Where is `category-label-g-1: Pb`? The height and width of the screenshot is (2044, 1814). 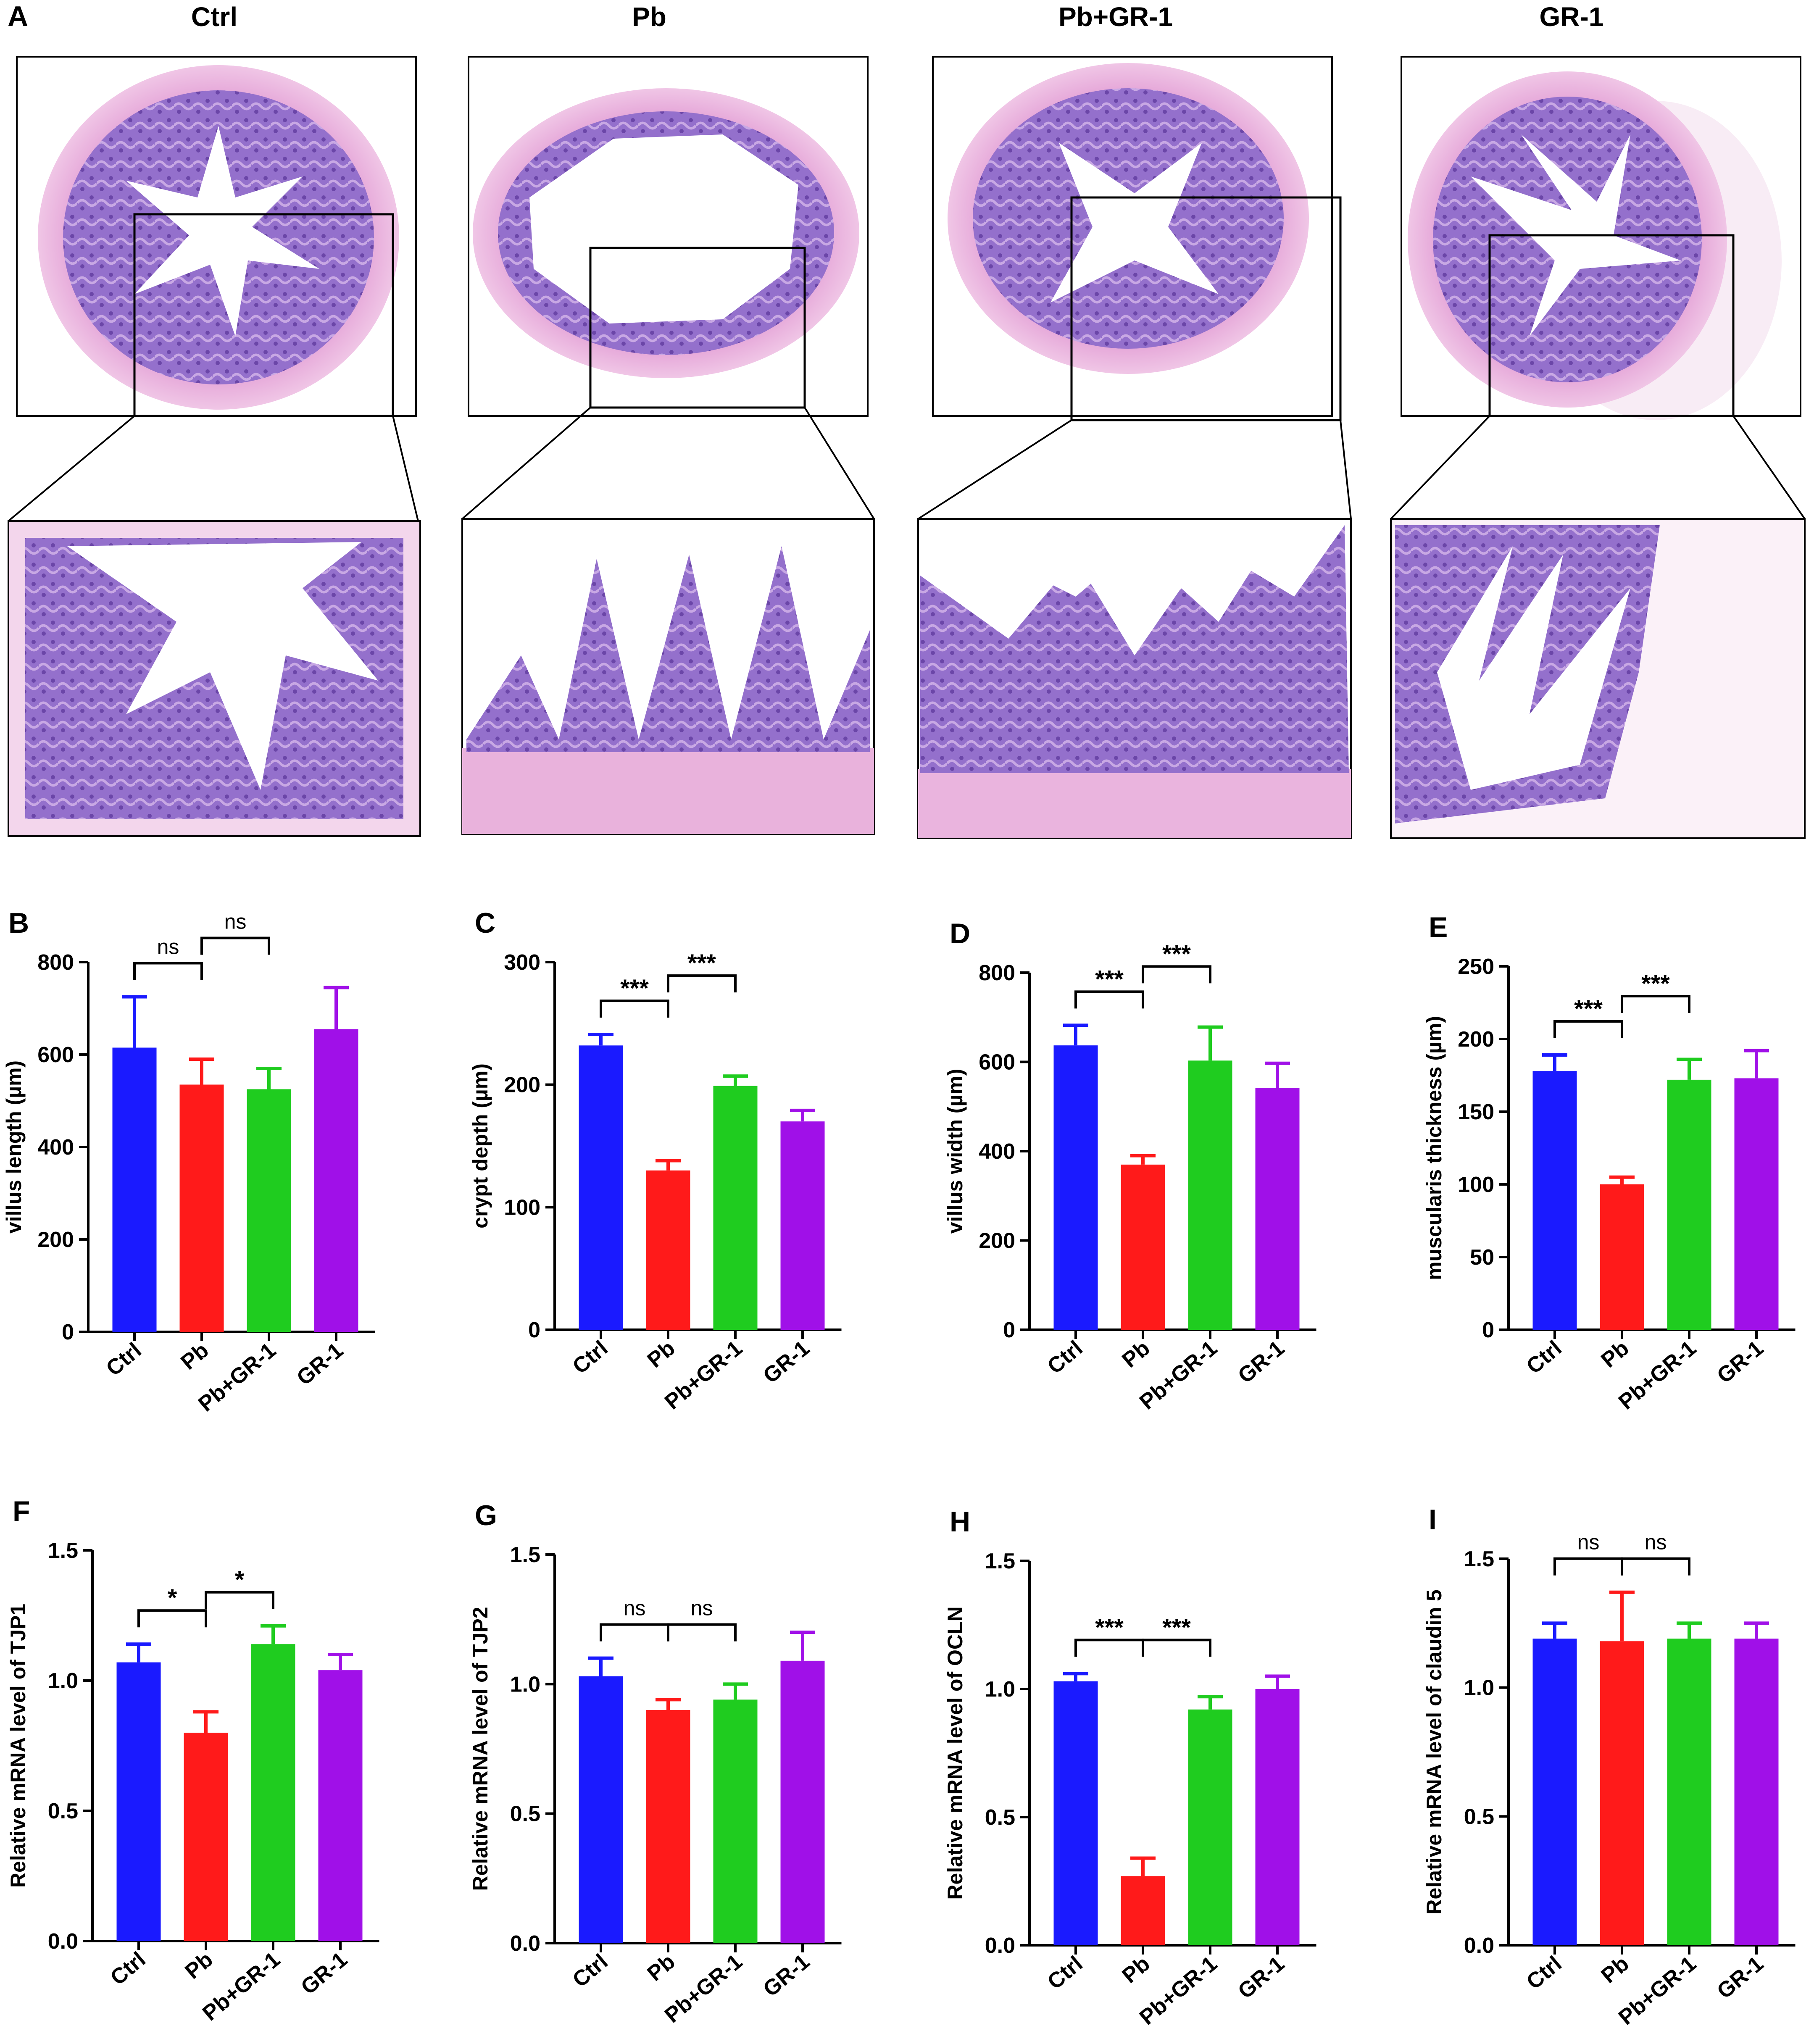 category-label-g-1: Pb is located at coordinates (661, 1967).